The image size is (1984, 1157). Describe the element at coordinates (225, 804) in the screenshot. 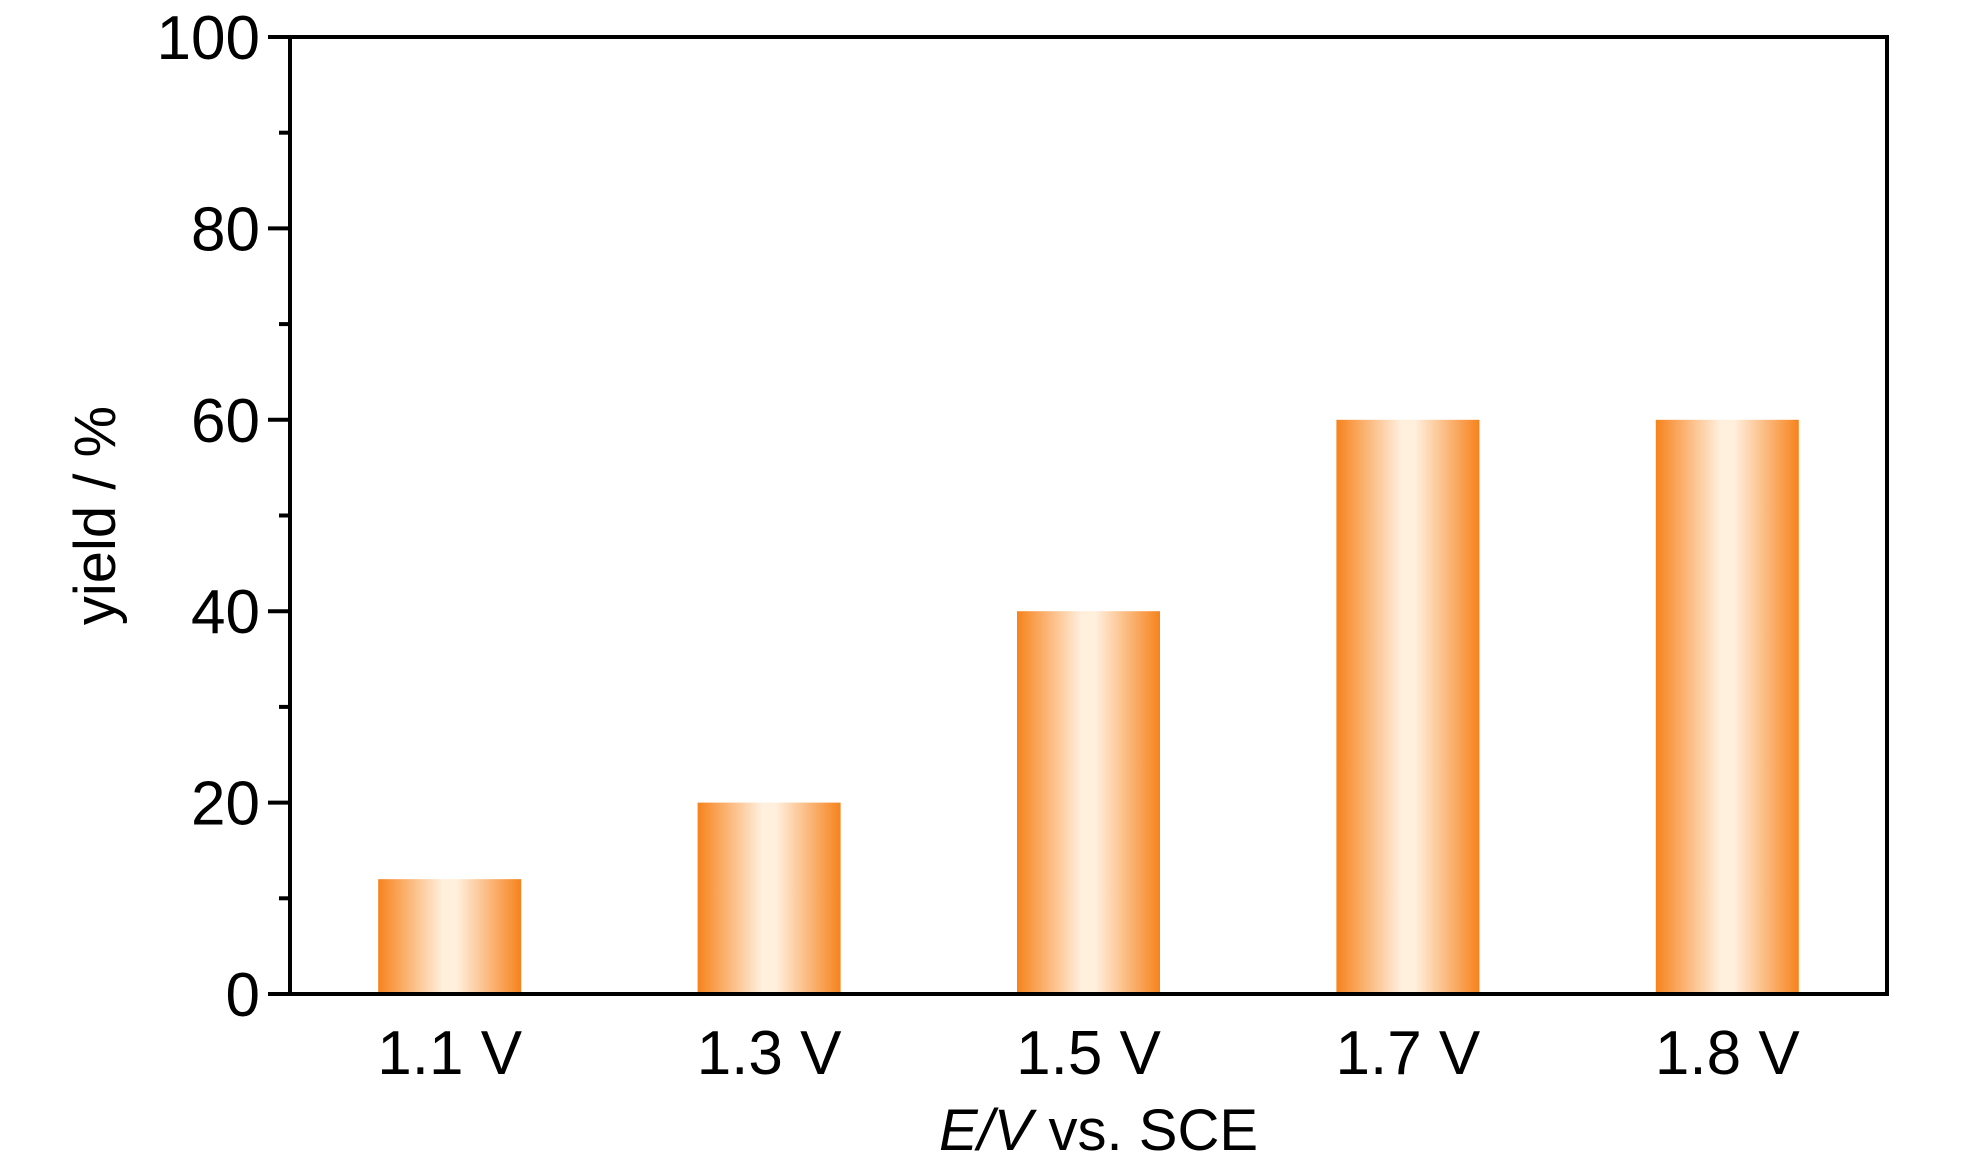

I see `y-tick-label: 20` at that location.